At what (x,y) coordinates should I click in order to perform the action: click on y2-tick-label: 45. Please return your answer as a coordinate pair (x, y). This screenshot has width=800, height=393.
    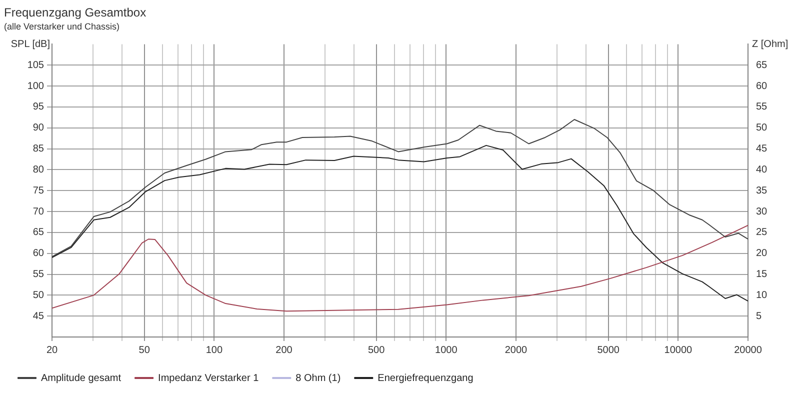
    Looking at the image, I should click on (762, 149).